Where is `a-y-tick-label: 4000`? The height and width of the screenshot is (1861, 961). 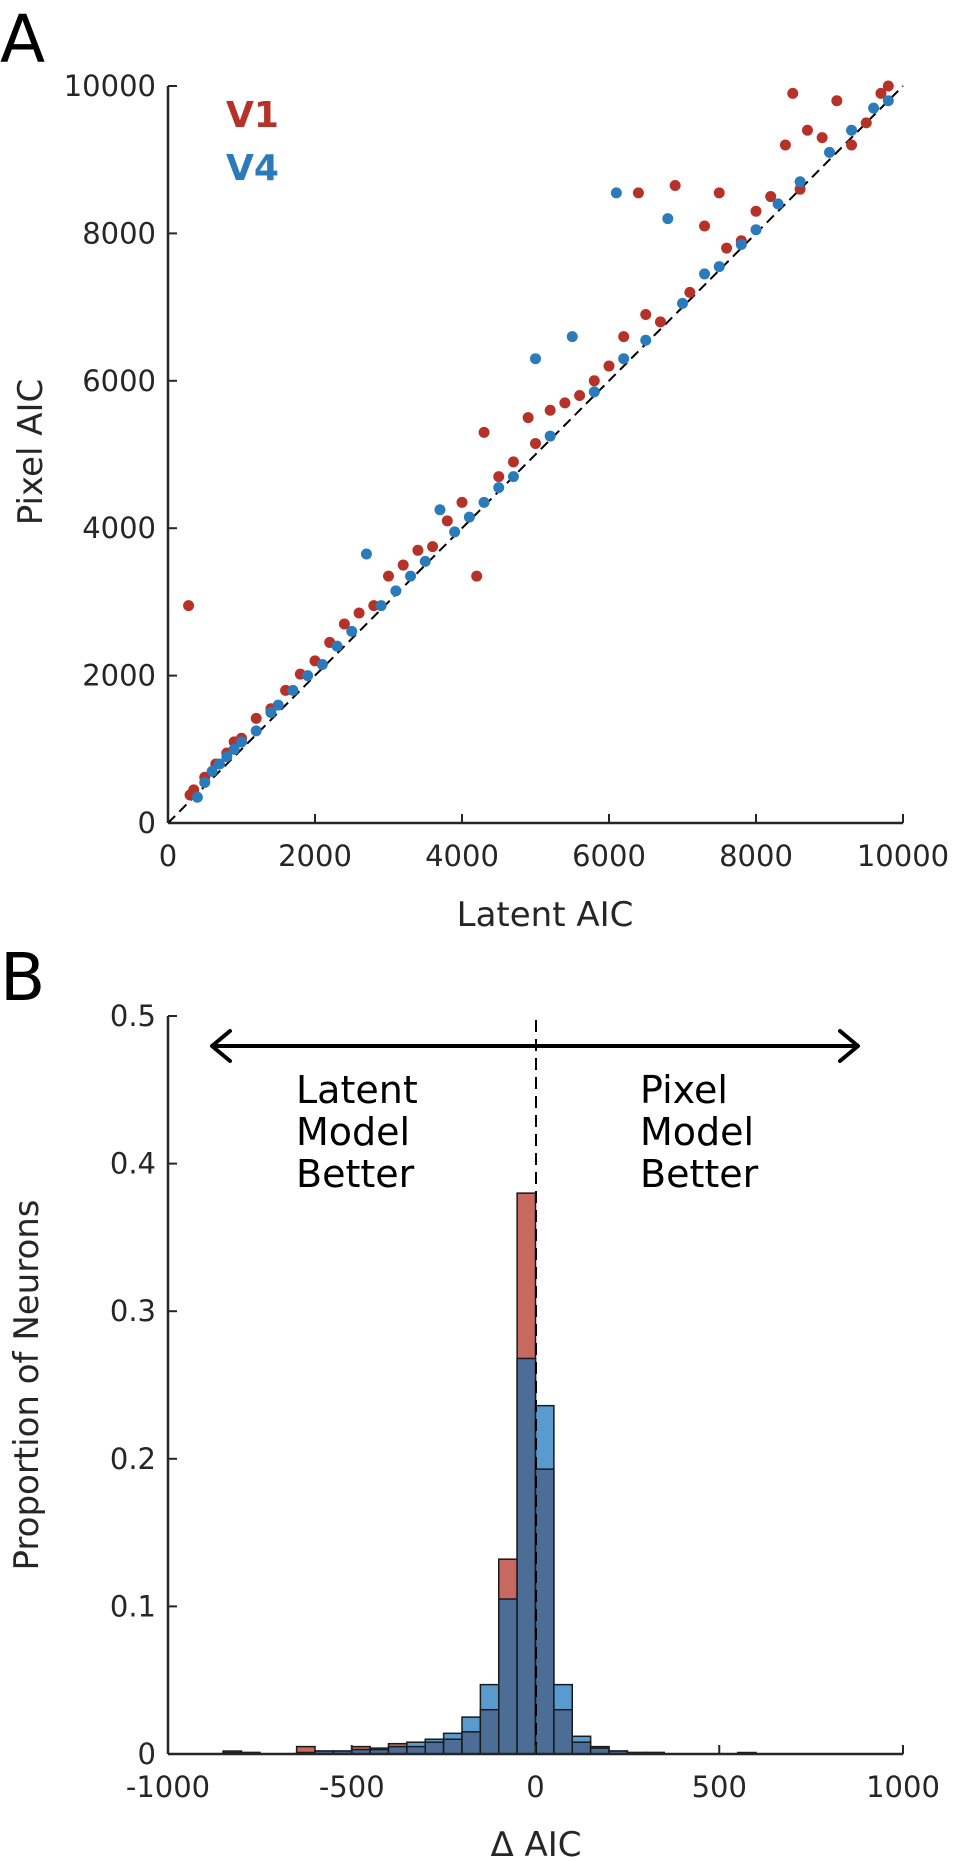 a-y-tick-label: 4000 is located at coordinates (119, 528).